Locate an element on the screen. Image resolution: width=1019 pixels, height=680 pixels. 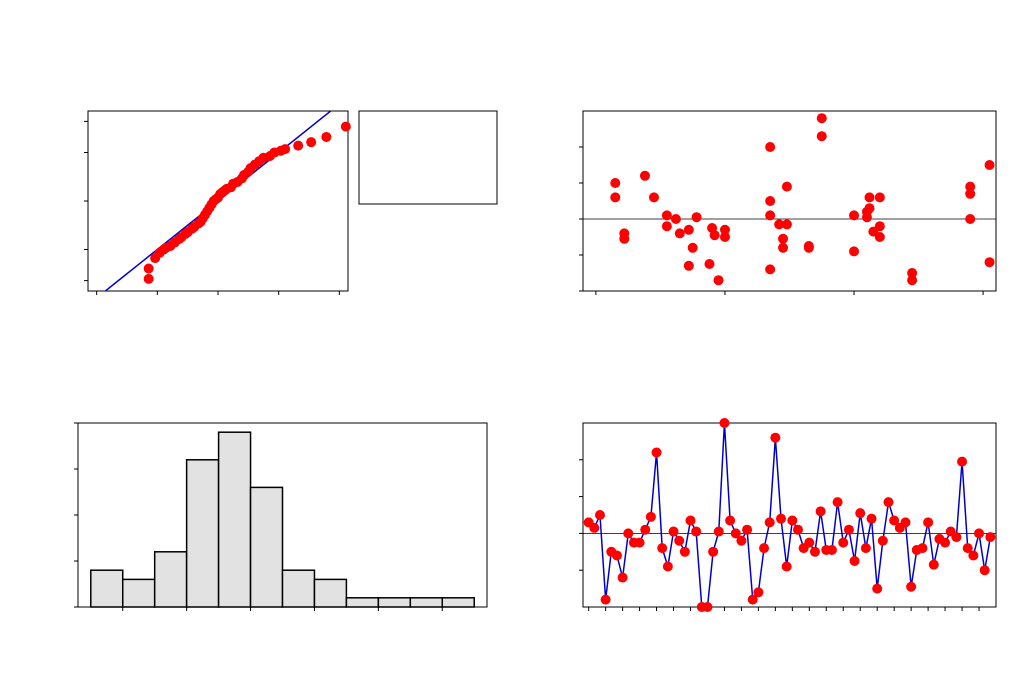
residuals-vs-order-panel is located at coordinates (788, 515).